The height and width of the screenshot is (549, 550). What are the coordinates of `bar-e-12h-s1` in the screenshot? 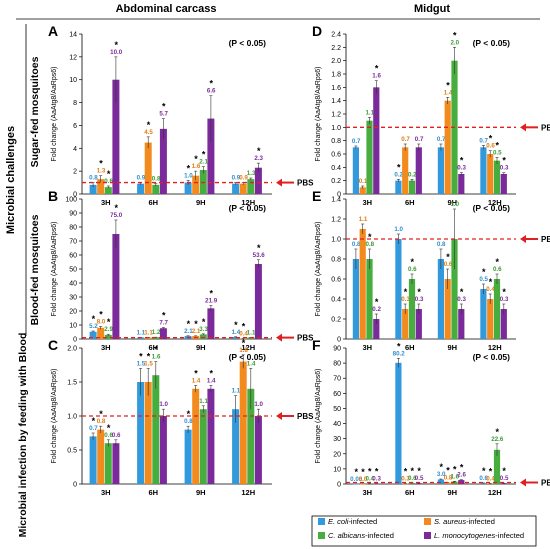 It's located at (490, 319).